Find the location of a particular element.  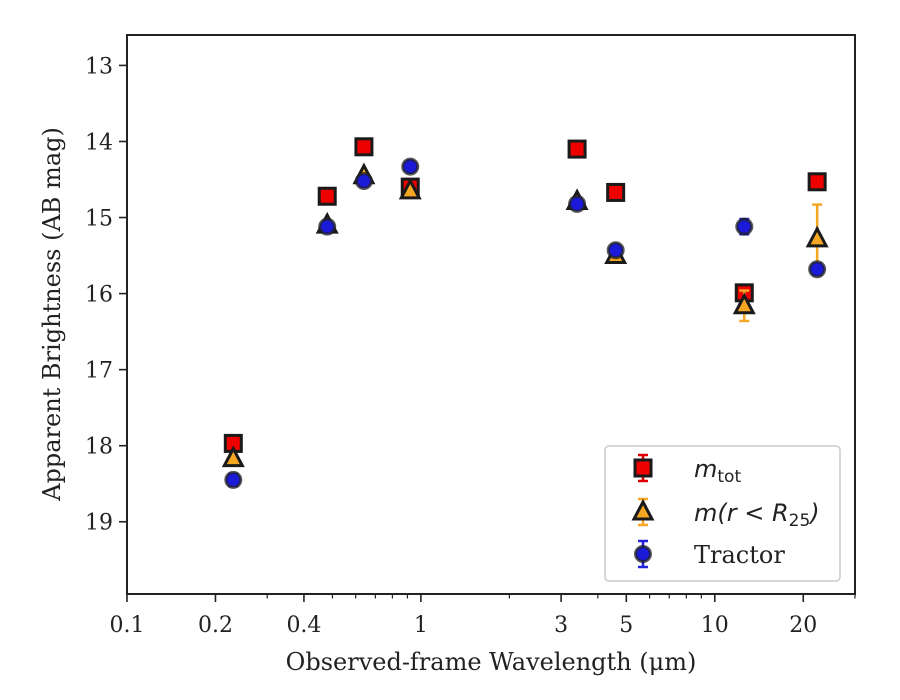

y-tick-label: 16 is located at coordinates (99, 295).